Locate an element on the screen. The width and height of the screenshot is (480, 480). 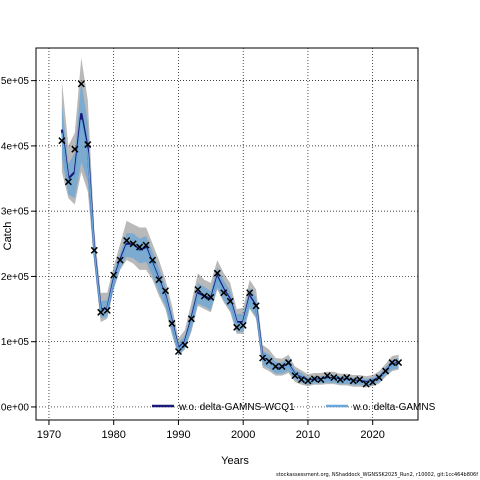
x-tick-label: 1970 is located at coordinates (49, 435).